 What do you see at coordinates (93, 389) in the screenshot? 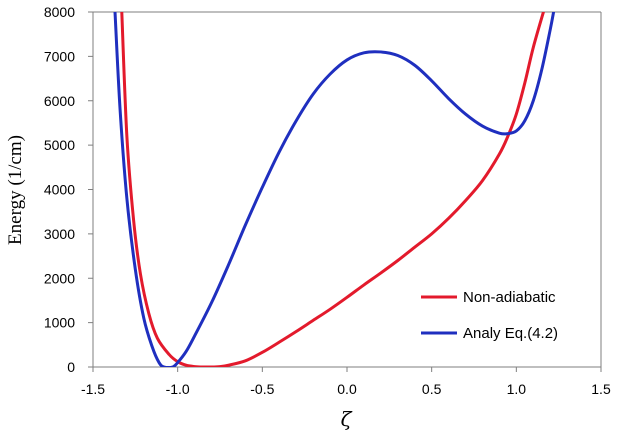
I see `x-tick-label: -1.5` at bounding box center [93, 389].